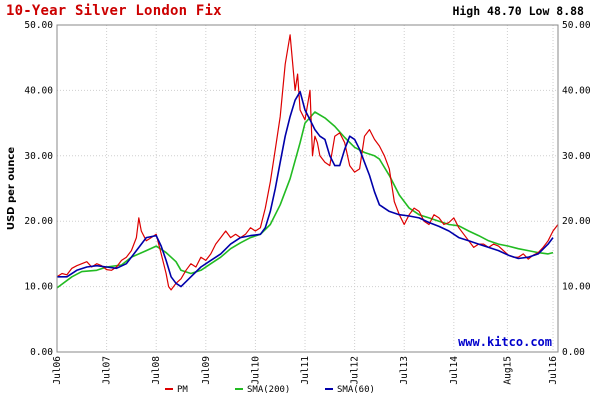 The width and height of the screenshot is (600, 400). I want to click on legend-label: SMA(200), so click(268, 390).